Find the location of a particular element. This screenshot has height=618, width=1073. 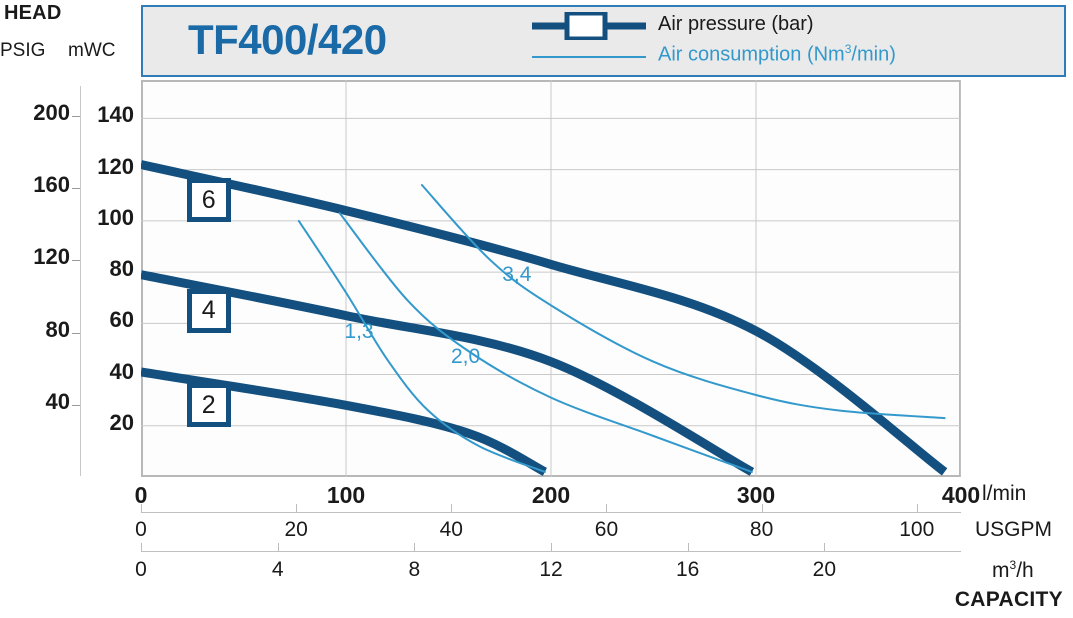

mwc-tick-20: 20 is located at coordinates (121, 422).